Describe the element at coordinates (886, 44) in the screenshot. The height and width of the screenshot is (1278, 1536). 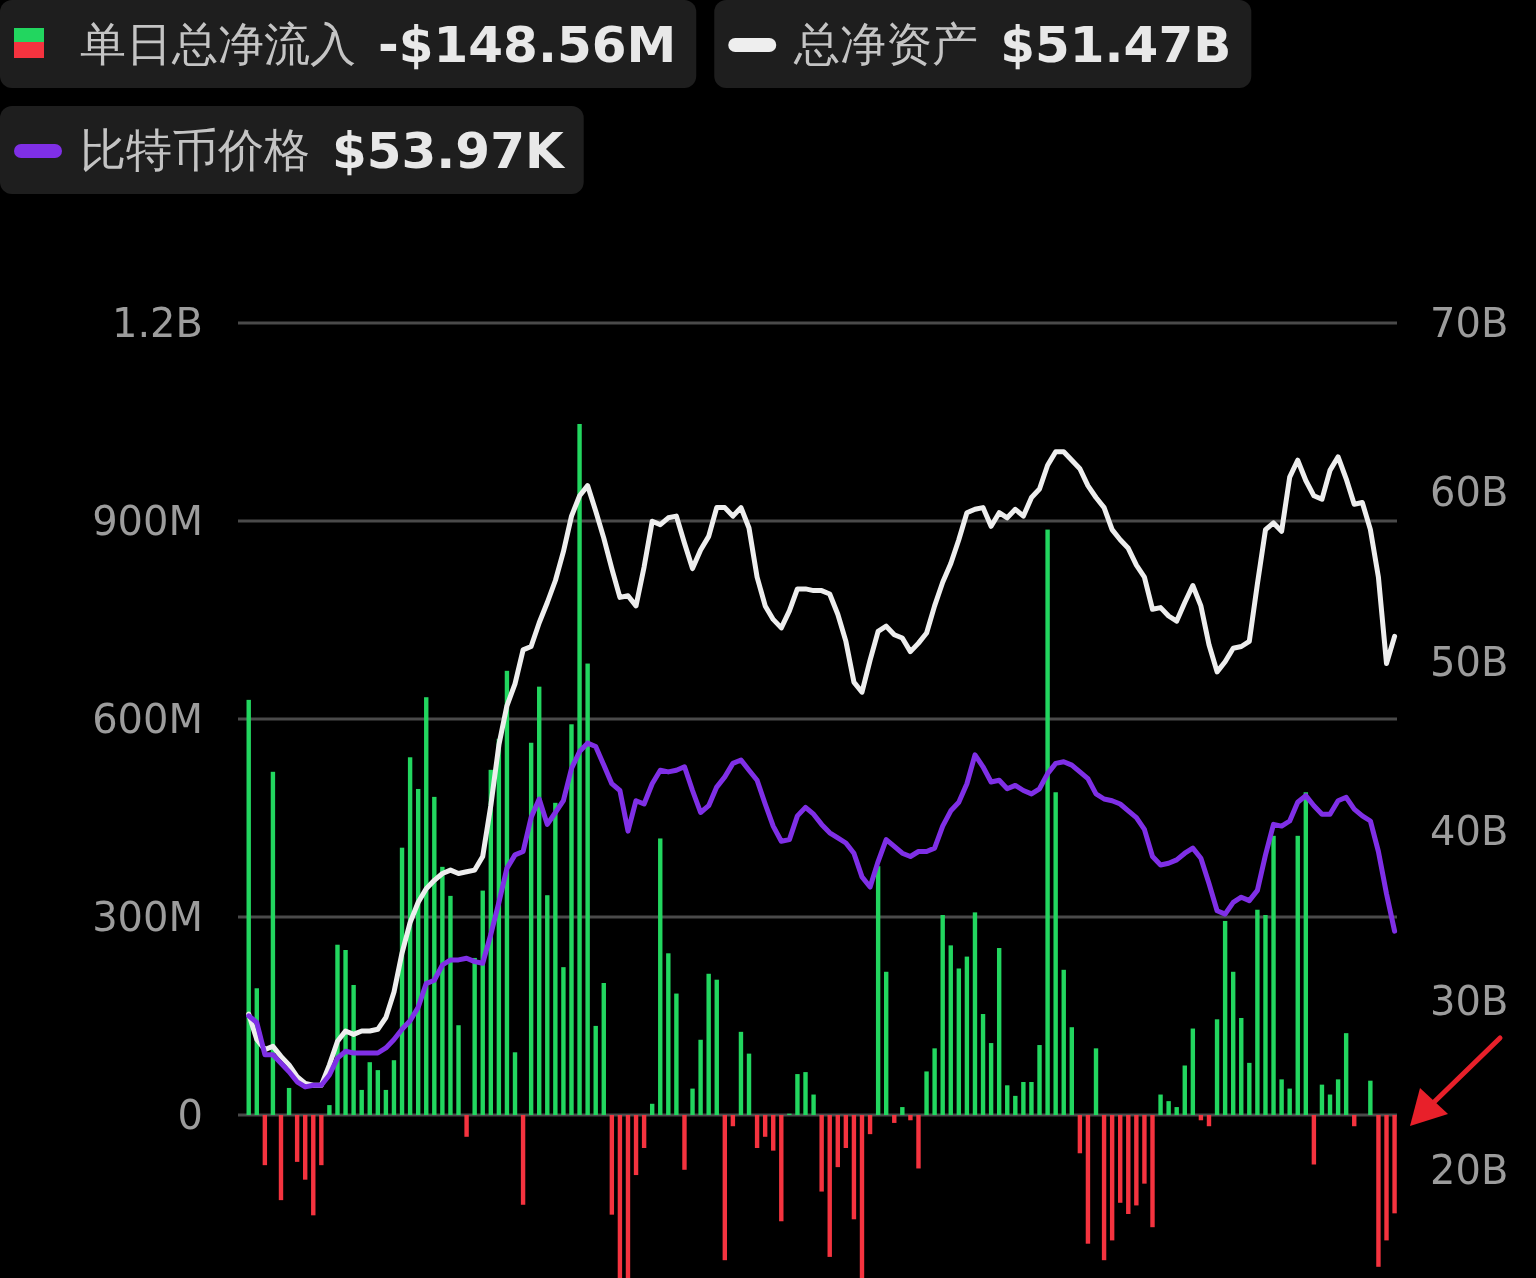
I see `legend-label: 总净资产` at that location.